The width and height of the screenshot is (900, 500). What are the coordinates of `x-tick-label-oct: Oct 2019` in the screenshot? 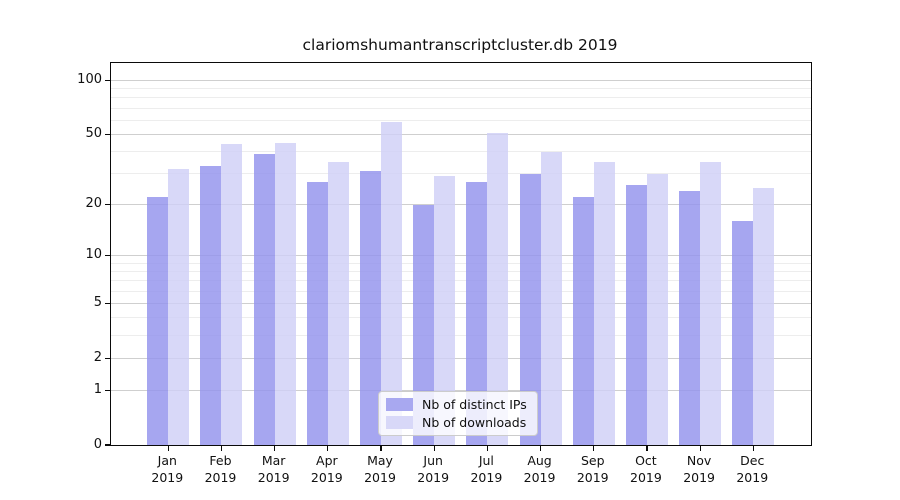 It's located at (646, 469).